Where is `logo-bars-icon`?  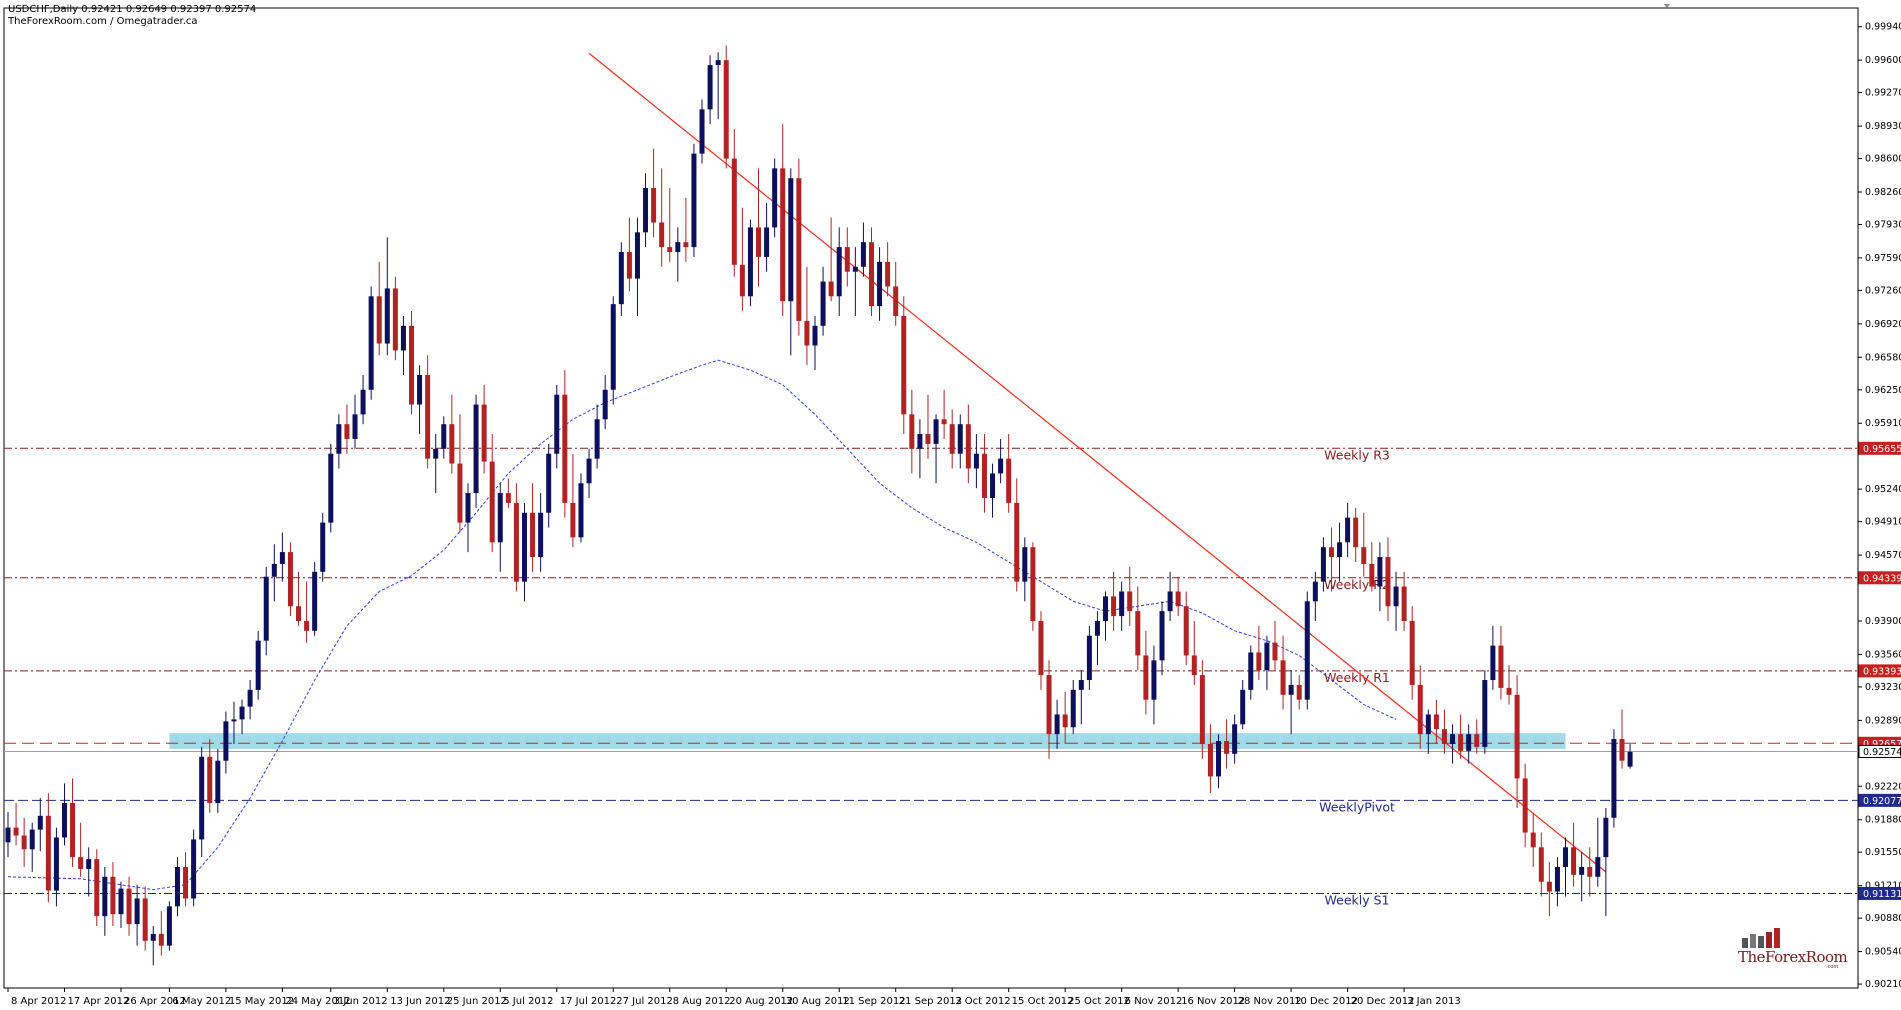 logo-bars-icon is located at coordinates (1761, 938).